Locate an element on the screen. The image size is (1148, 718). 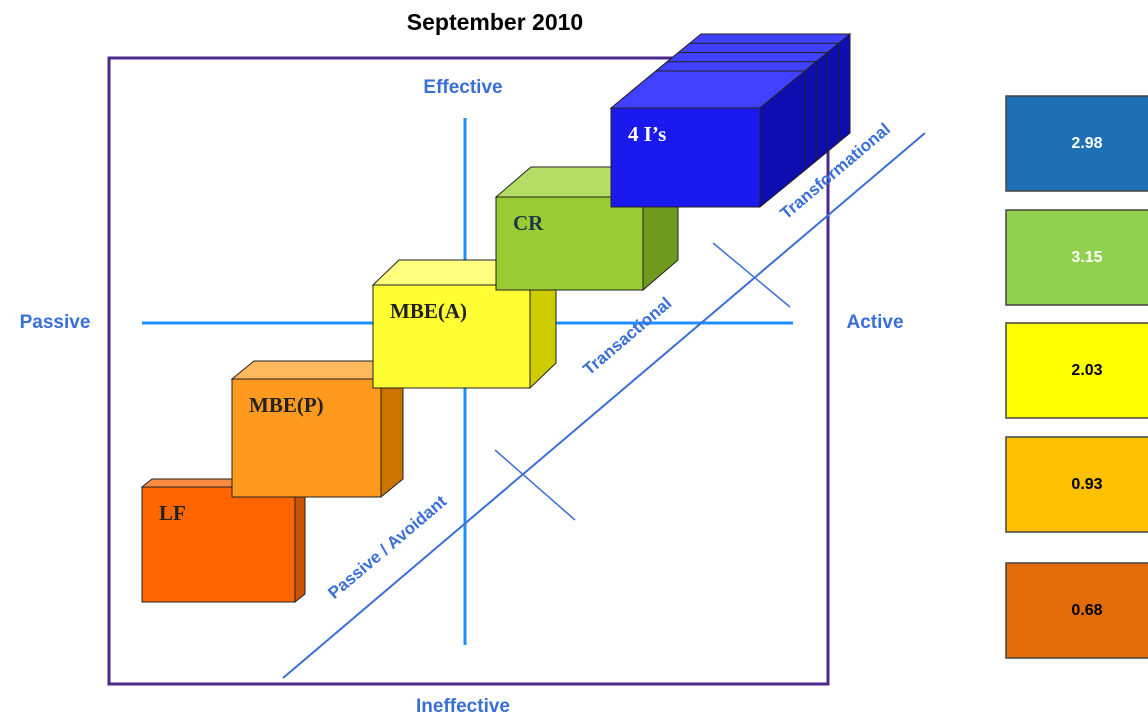
score-value: 2.98 is located at coordinates (1086, 143).